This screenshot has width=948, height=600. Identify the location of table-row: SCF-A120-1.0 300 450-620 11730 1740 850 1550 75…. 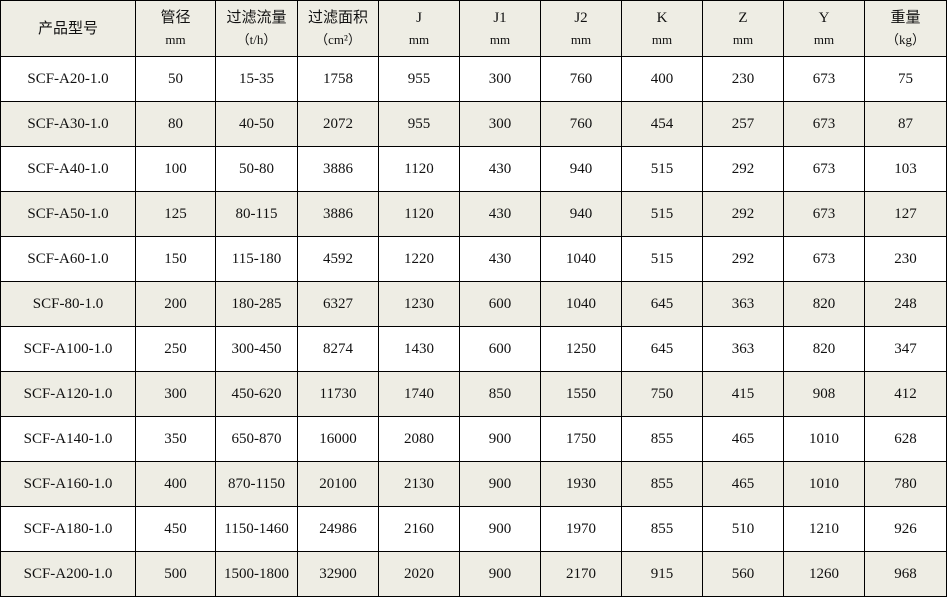
(473, 394).